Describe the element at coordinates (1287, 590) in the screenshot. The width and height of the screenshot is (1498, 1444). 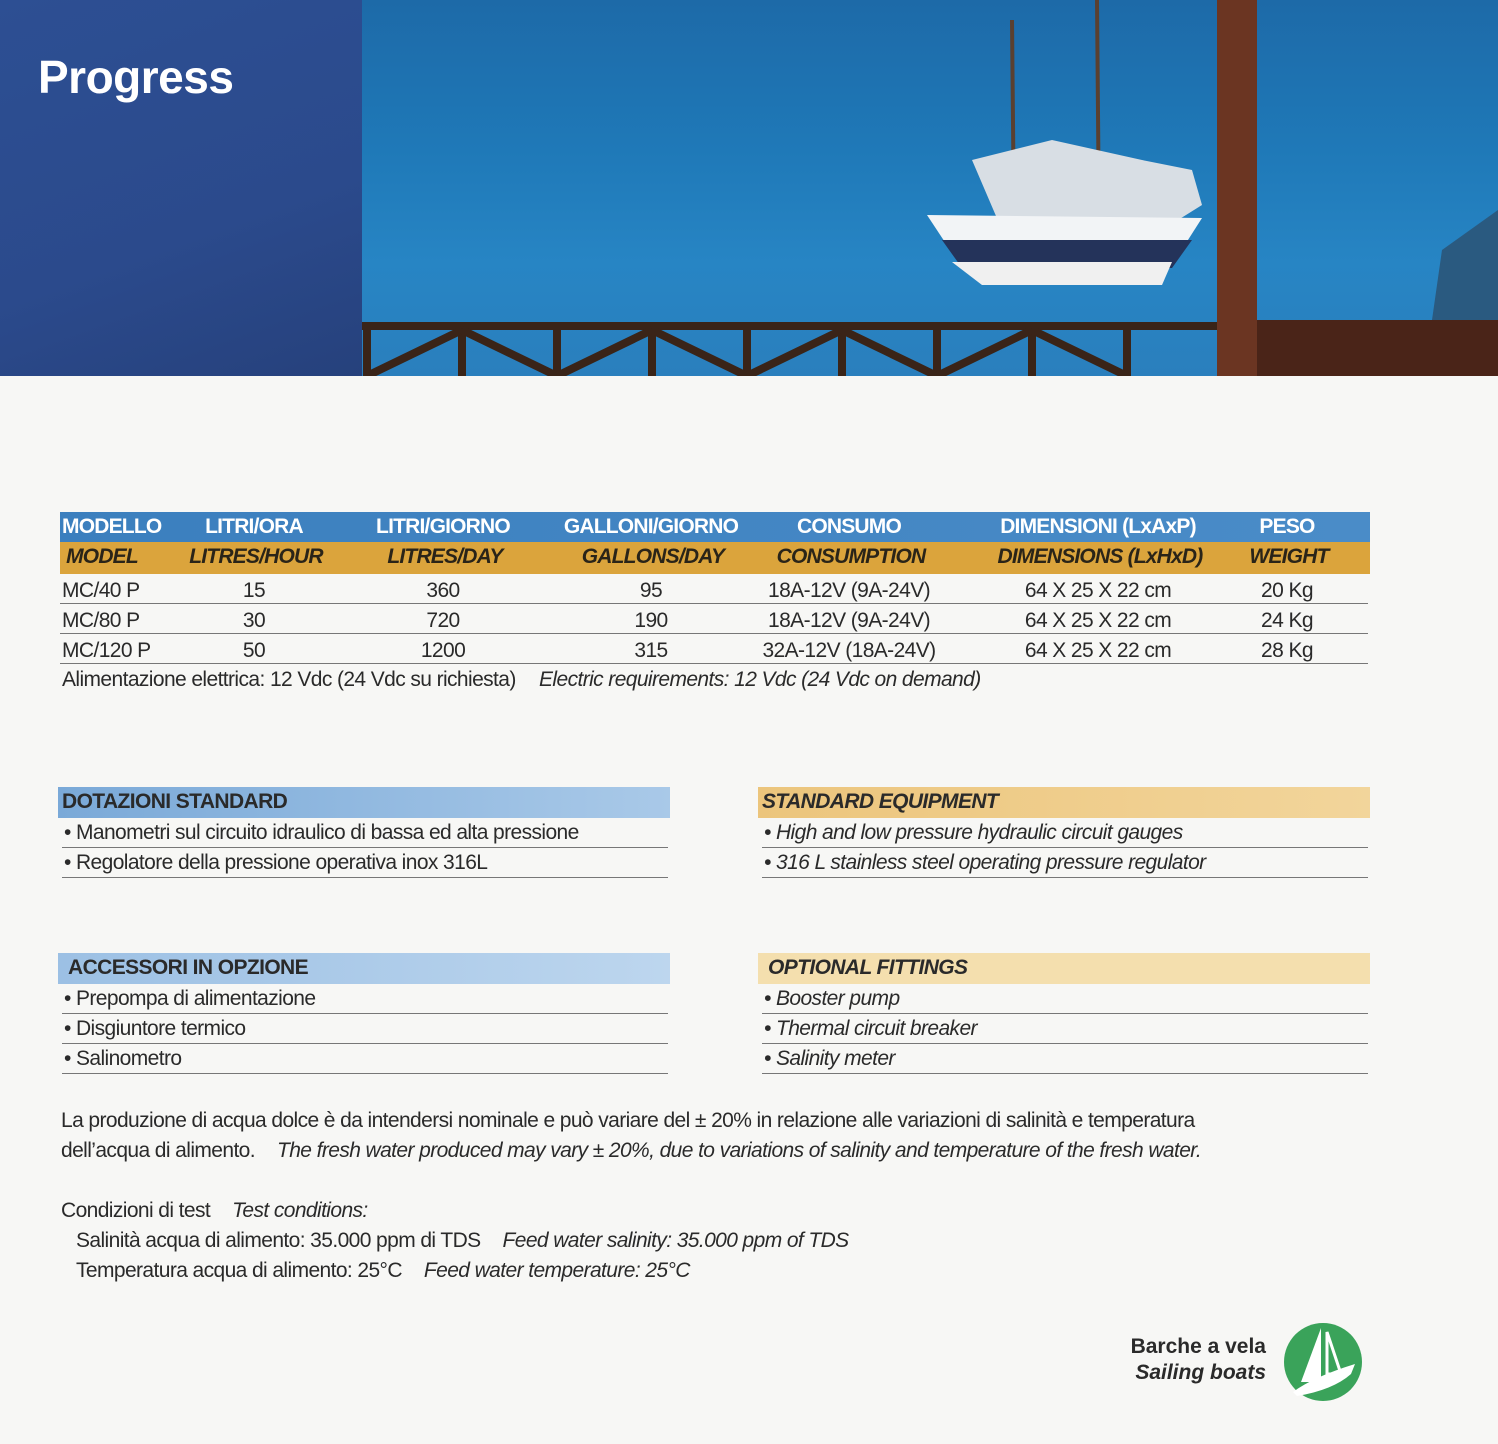
I see `table-cell: 20 Kg` at that location.